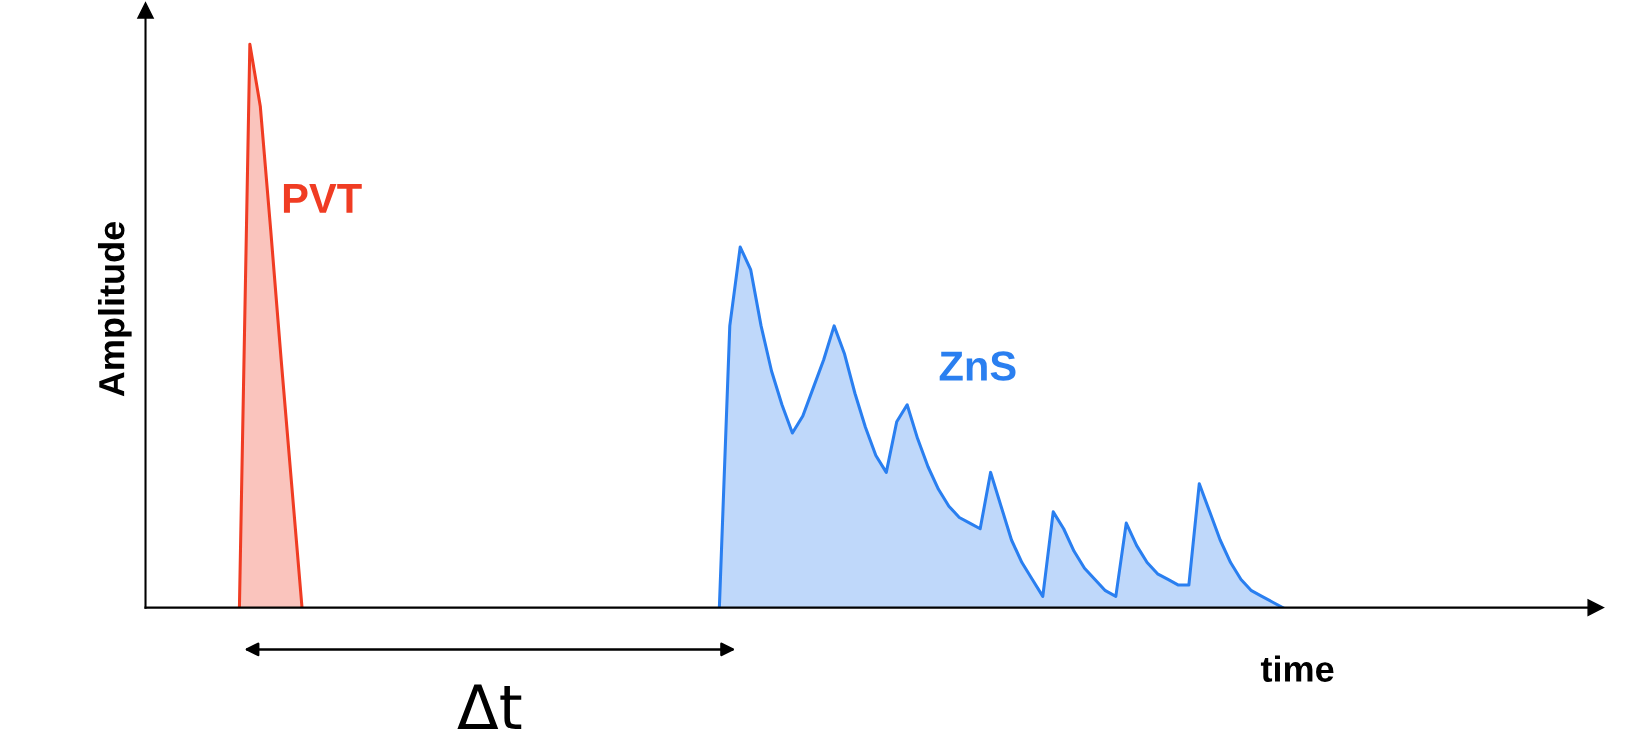 The image size is (1635, 741). I want to click on y-axis-title: Amplitude, so click(114, 309).